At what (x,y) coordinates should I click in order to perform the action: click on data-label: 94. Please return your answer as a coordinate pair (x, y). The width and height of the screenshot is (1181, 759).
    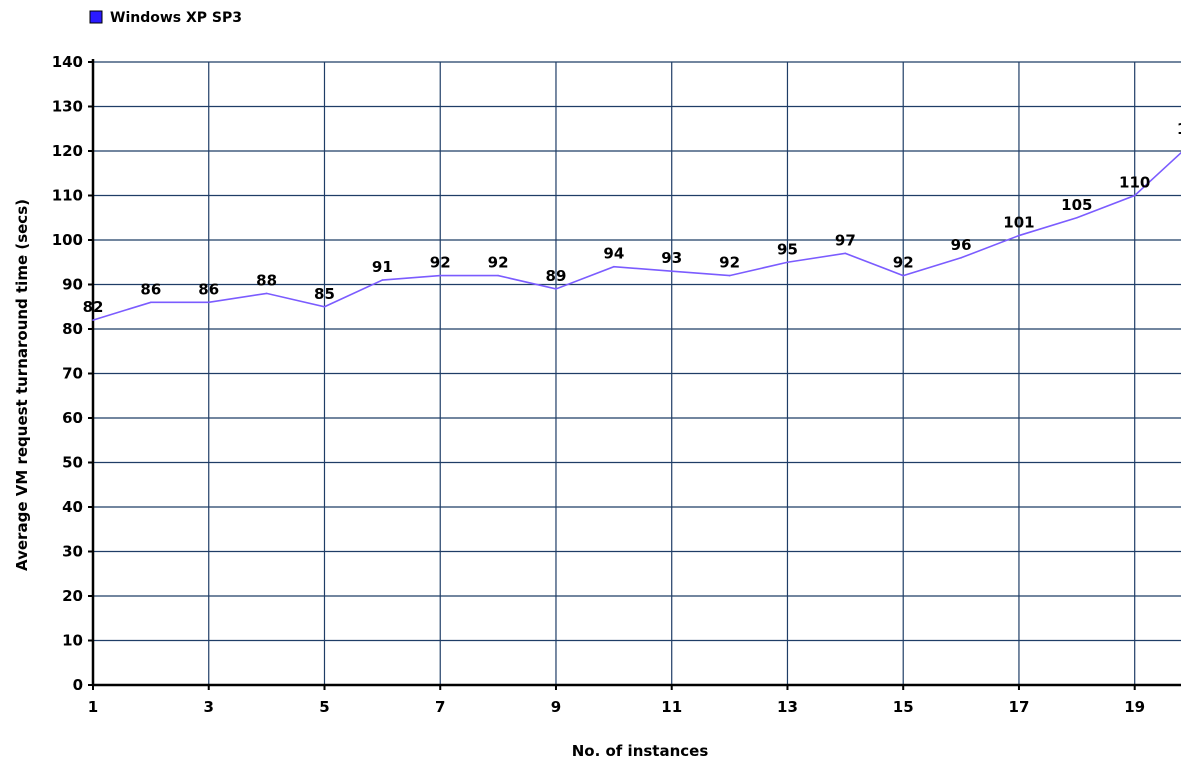
    Looking at the image, I should click on (613, 254).